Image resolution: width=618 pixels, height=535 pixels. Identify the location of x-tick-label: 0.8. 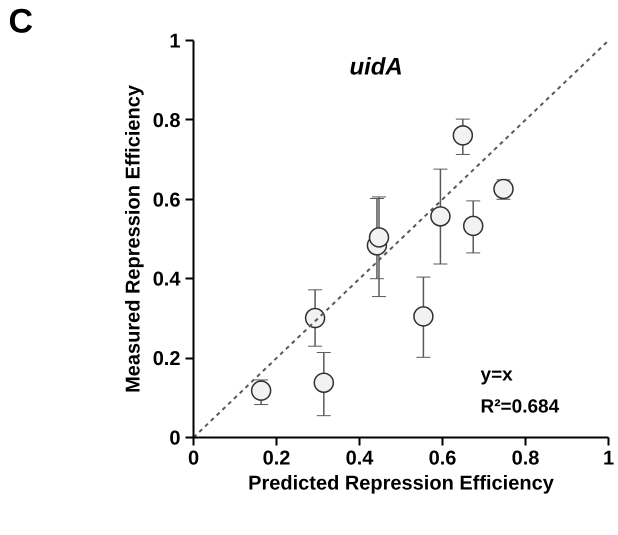
(526, 459).